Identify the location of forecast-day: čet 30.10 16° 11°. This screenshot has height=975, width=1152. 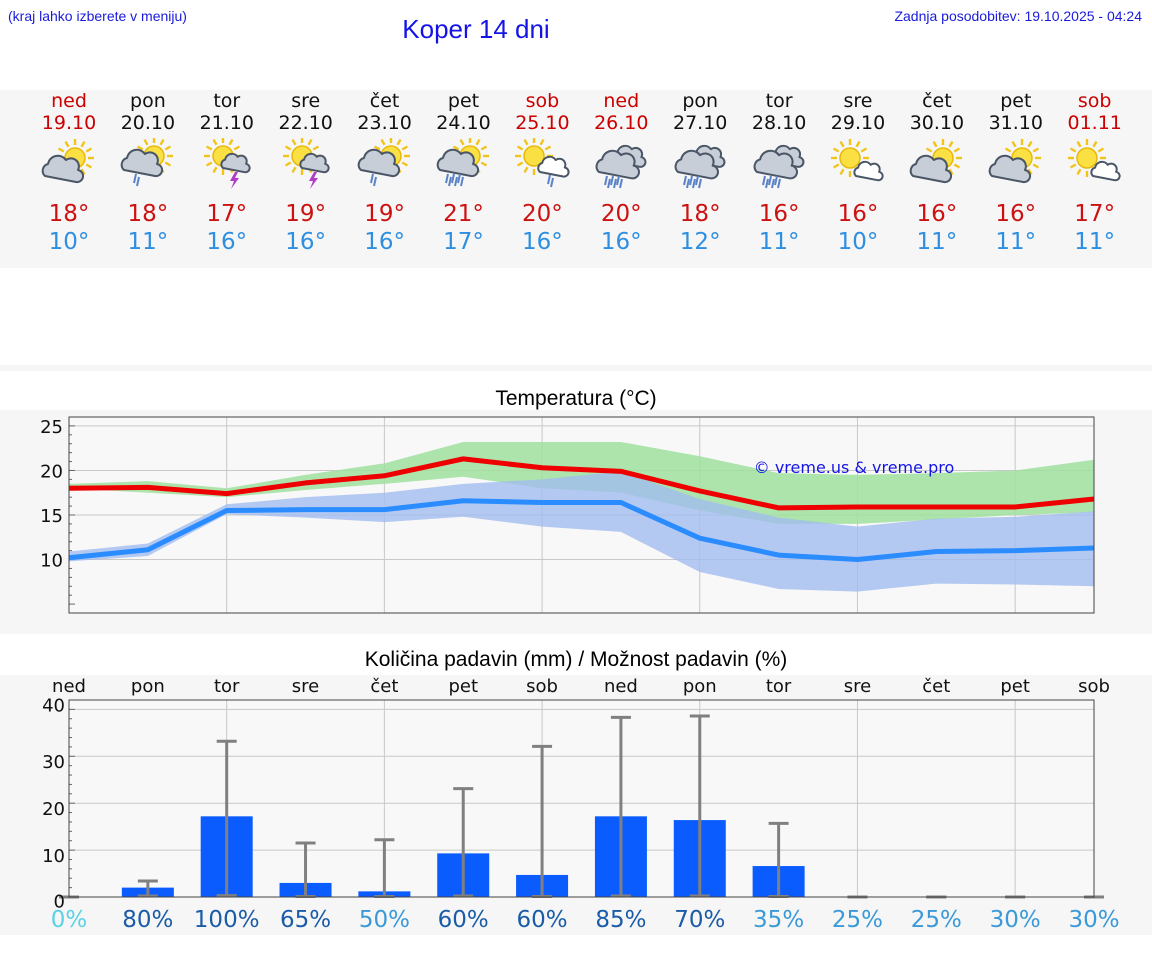
(937, 173).